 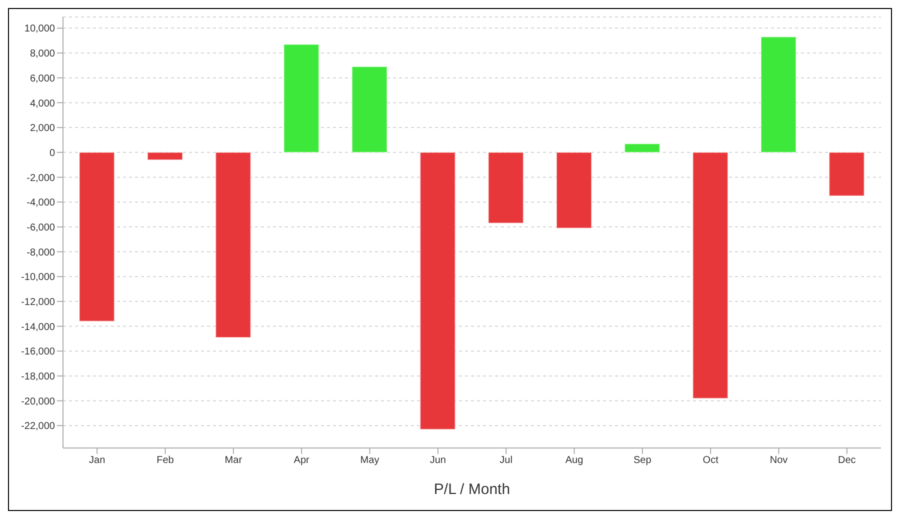 I want to click on y-tick-label: 6,000, so click(x=43, y=78).